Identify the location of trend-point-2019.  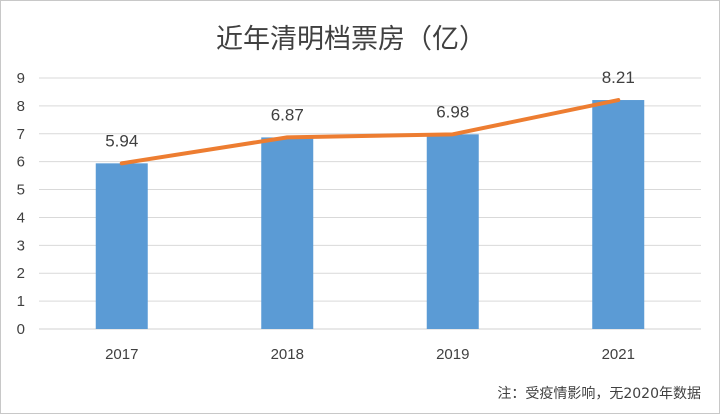
(453, 134).